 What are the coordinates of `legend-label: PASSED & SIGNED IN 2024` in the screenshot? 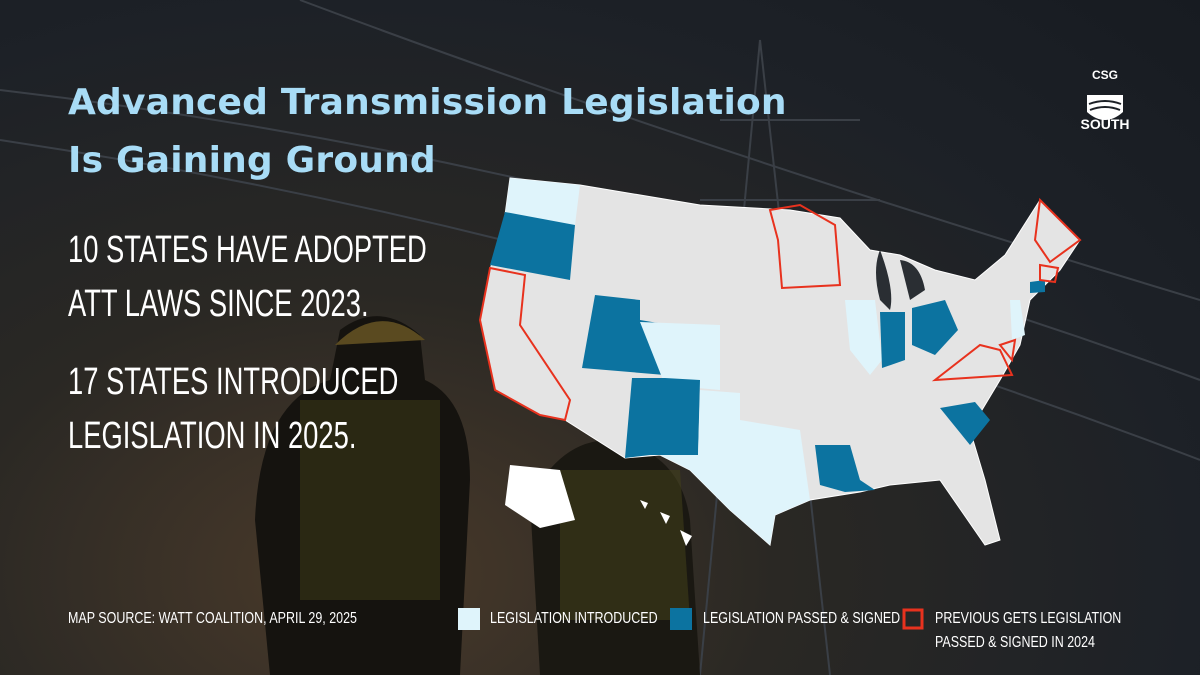 It's located at (1015, 642).